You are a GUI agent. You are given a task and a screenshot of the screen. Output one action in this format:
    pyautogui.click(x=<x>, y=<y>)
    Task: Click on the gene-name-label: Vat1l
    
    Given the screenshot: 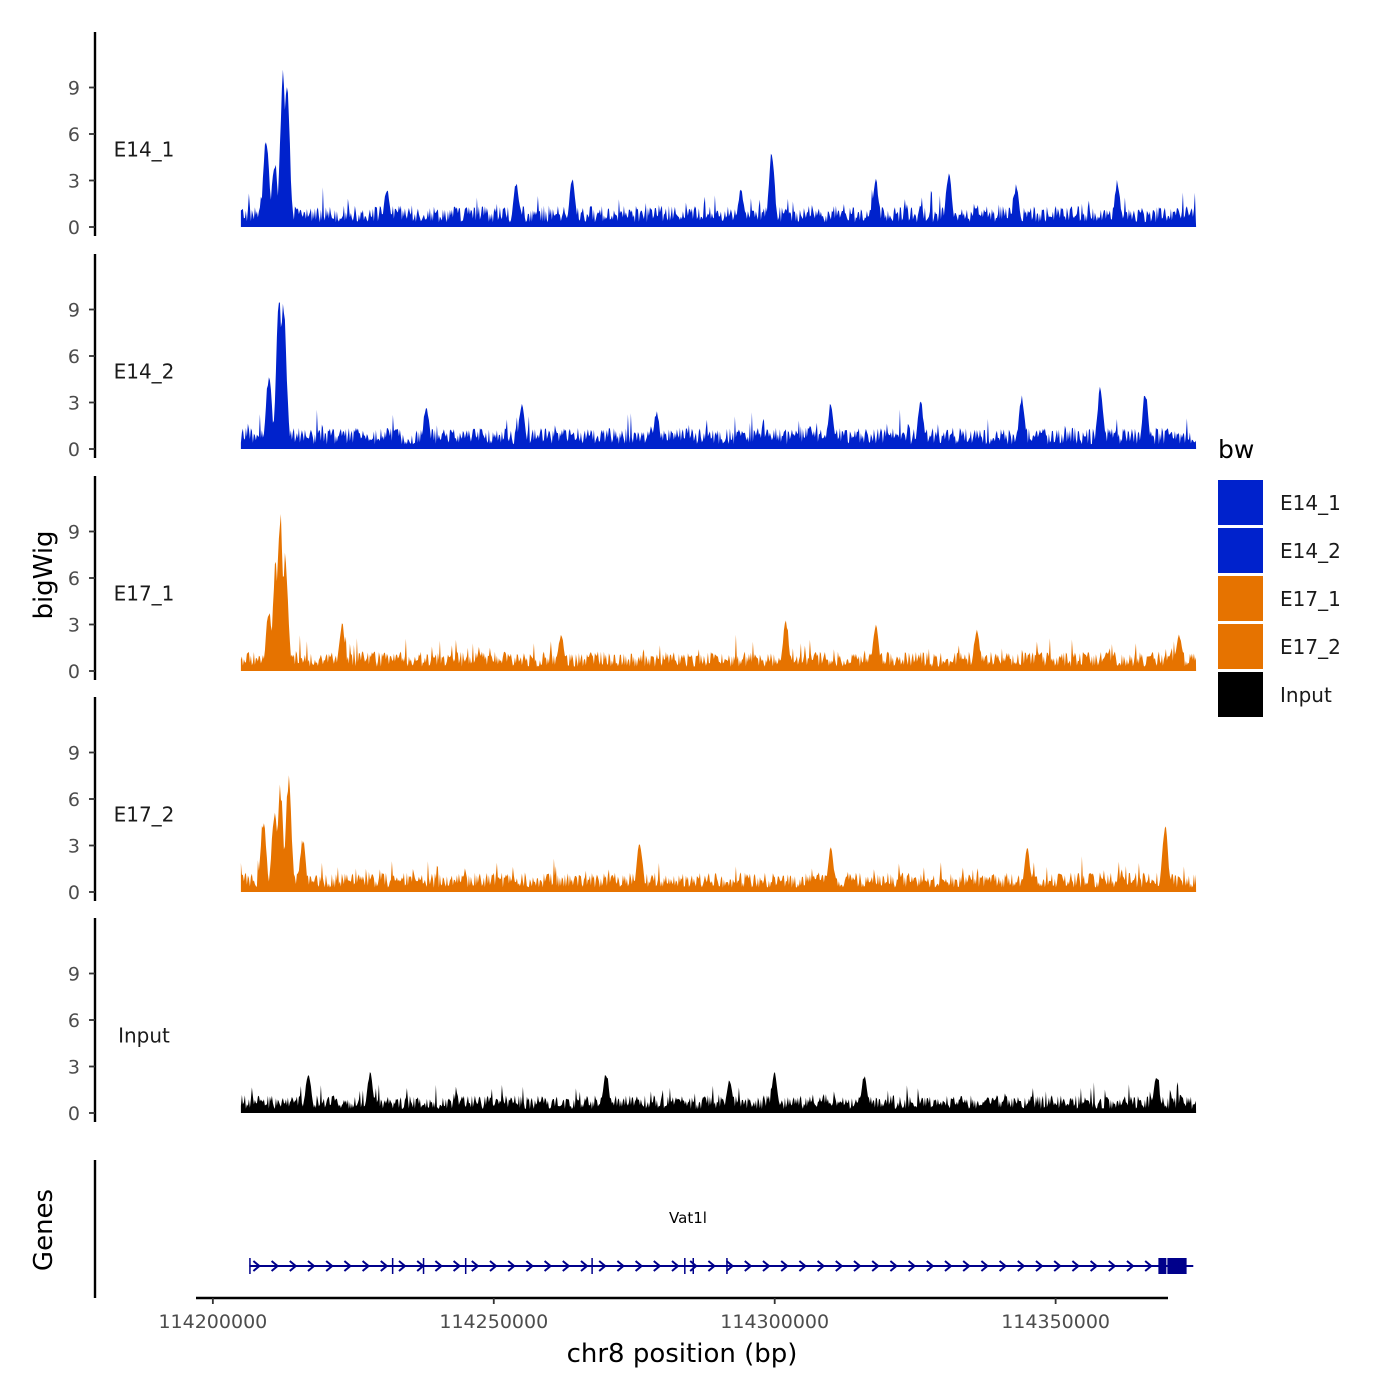 What is the action you would take?
    pyautogui.click(x=688, y=1218)
    